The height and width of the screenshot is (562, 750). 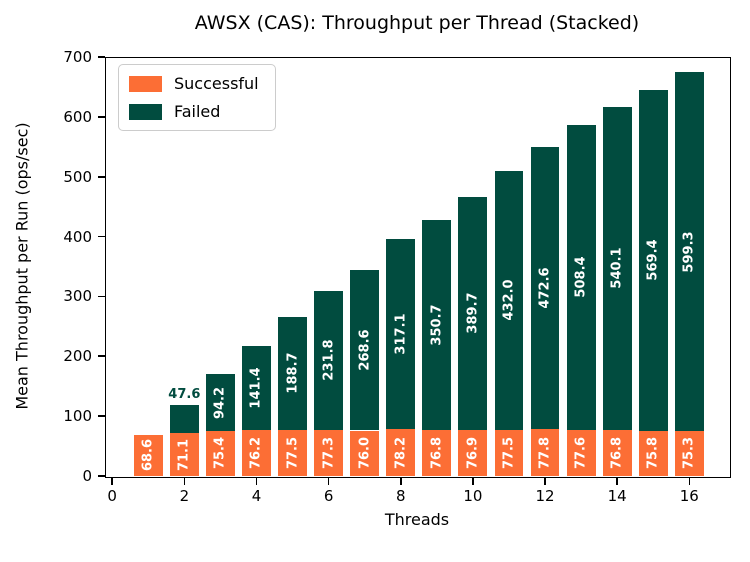 I want to click on x-tick-label: 16, so click(x=689, y=496).